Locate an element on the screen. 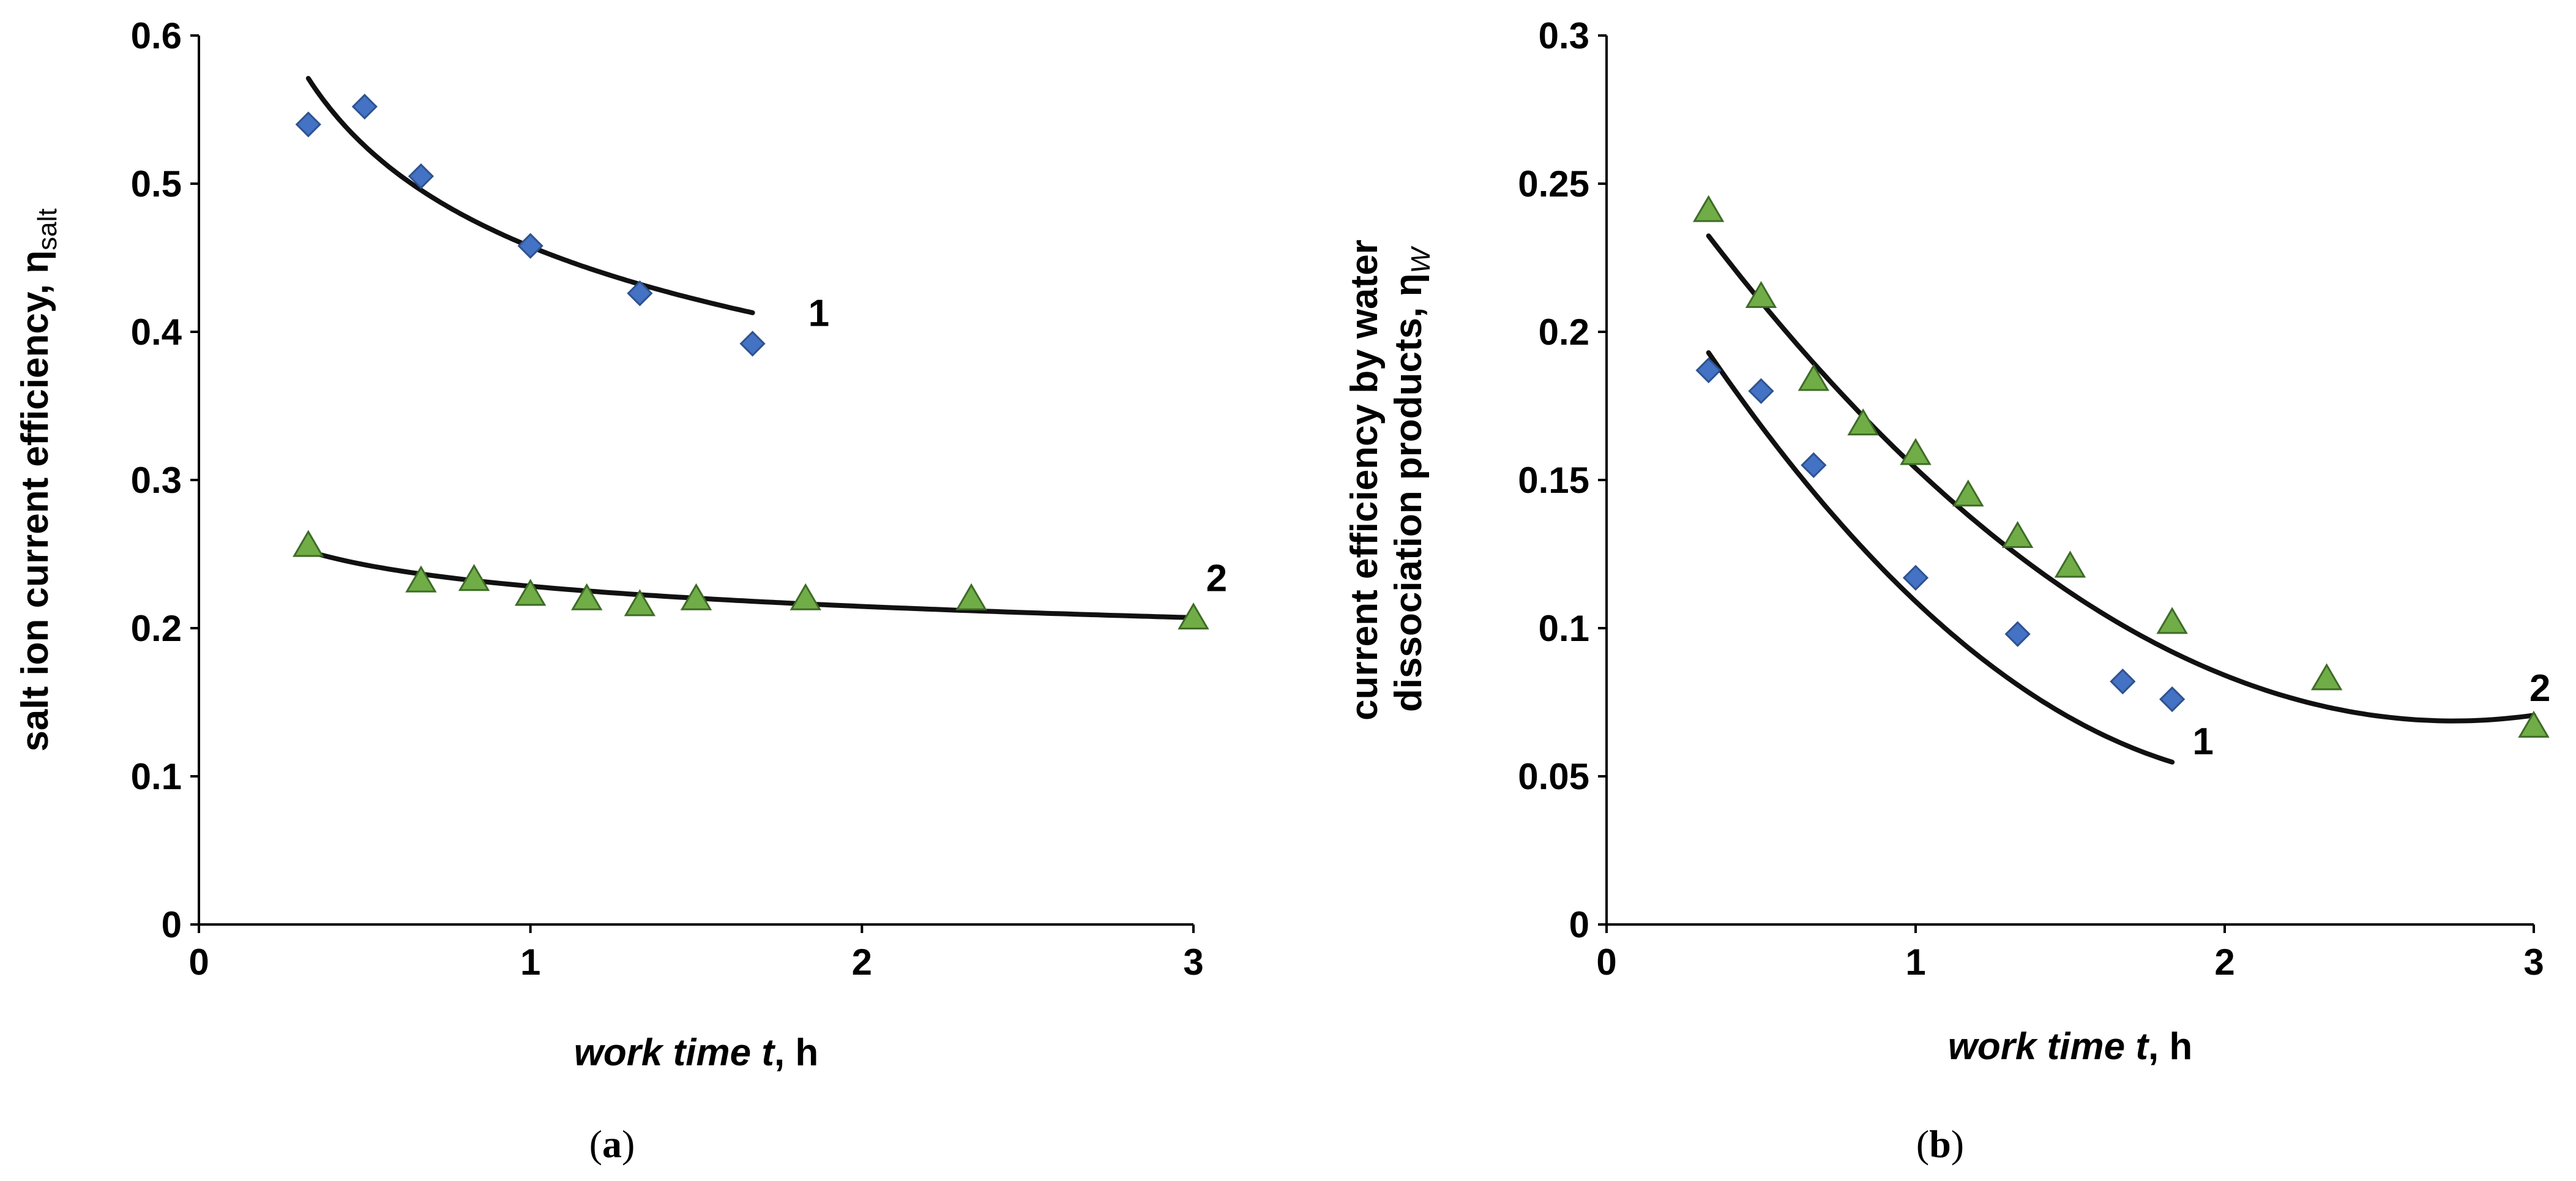  y-tick-label: 0.15 is located at coordinates (1553, 481).